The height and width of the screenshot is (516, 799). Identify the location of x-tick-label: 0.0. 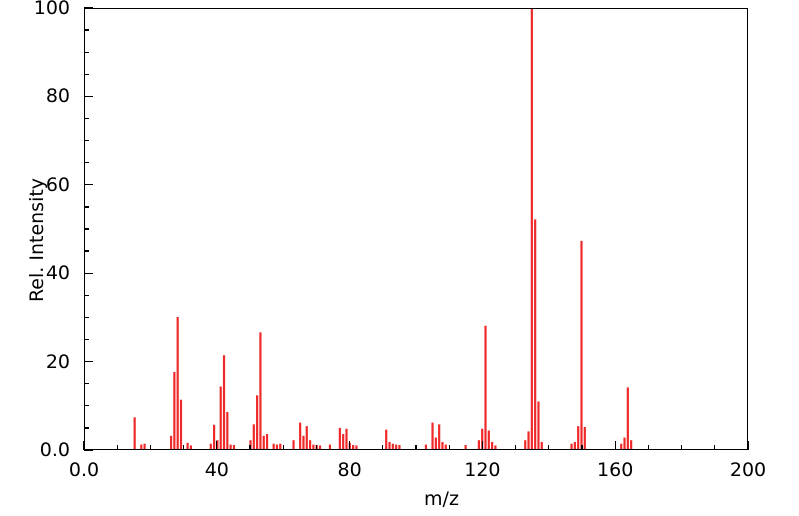
(84, 470).